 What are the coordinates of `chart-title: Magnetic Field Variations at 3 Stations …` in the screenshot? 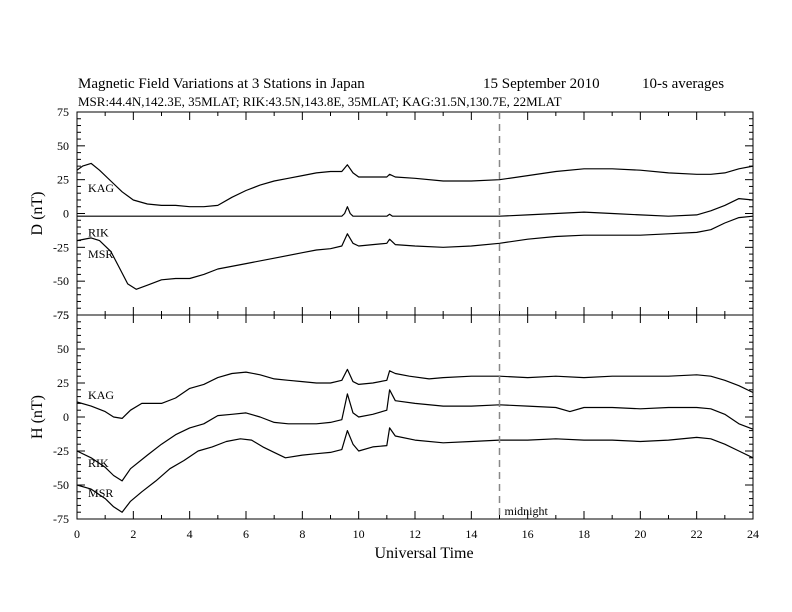 It's located at (221, 84).